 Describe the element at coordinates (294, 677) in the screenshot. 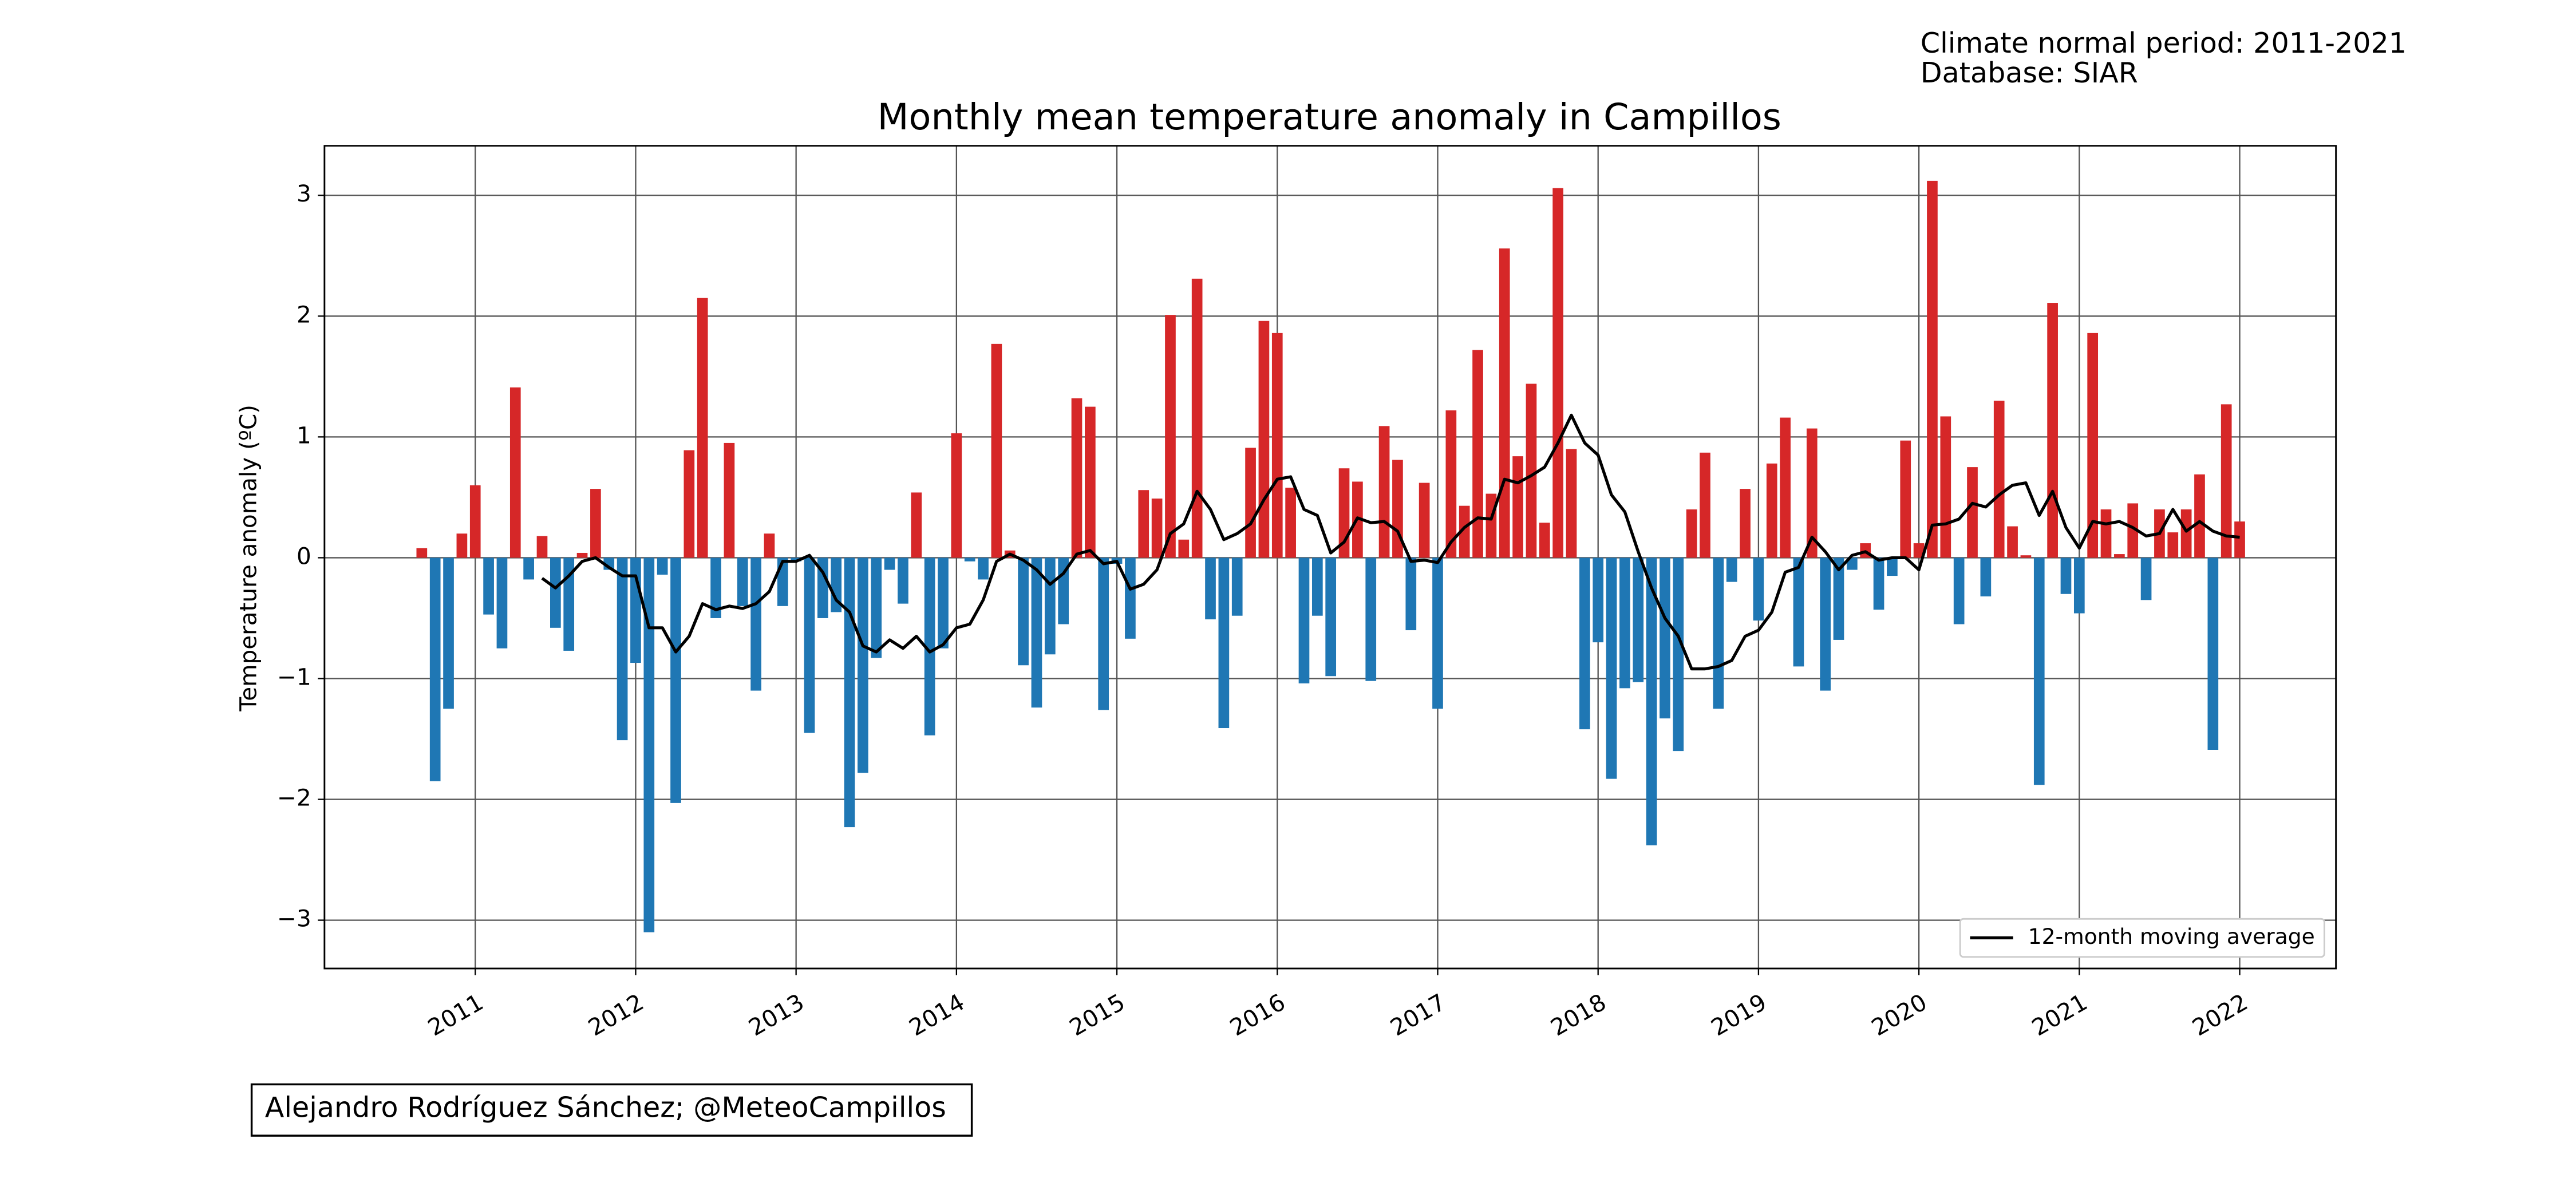

I see `y-tick-label: −1` at that location.